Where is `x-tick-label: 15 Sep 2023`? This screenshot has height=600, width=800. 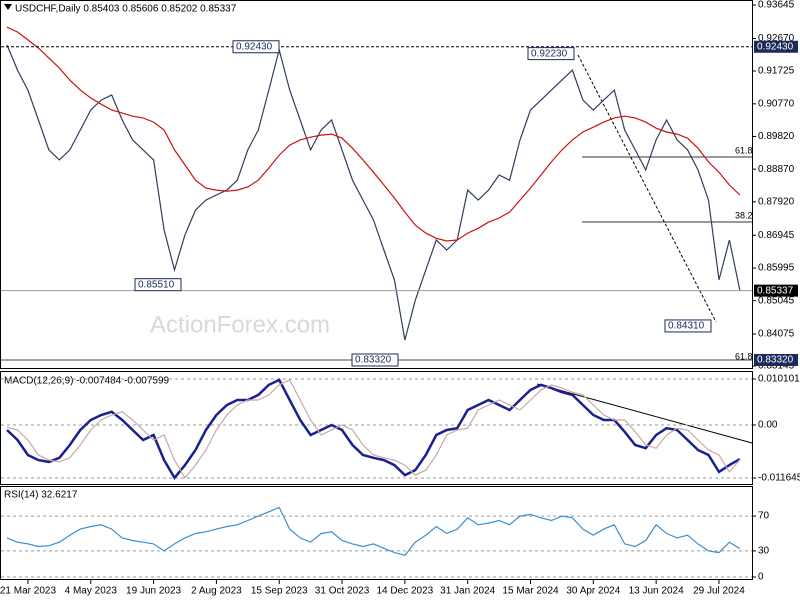
x-tick-label: 15 Sep 2023 is located at coordinates (279, 591).